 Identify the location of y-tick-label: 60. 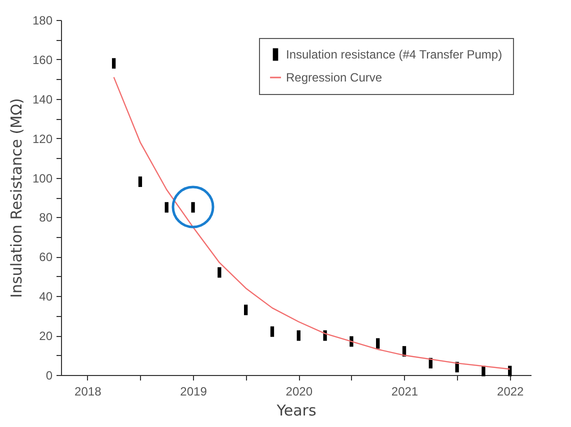
(46, 257).